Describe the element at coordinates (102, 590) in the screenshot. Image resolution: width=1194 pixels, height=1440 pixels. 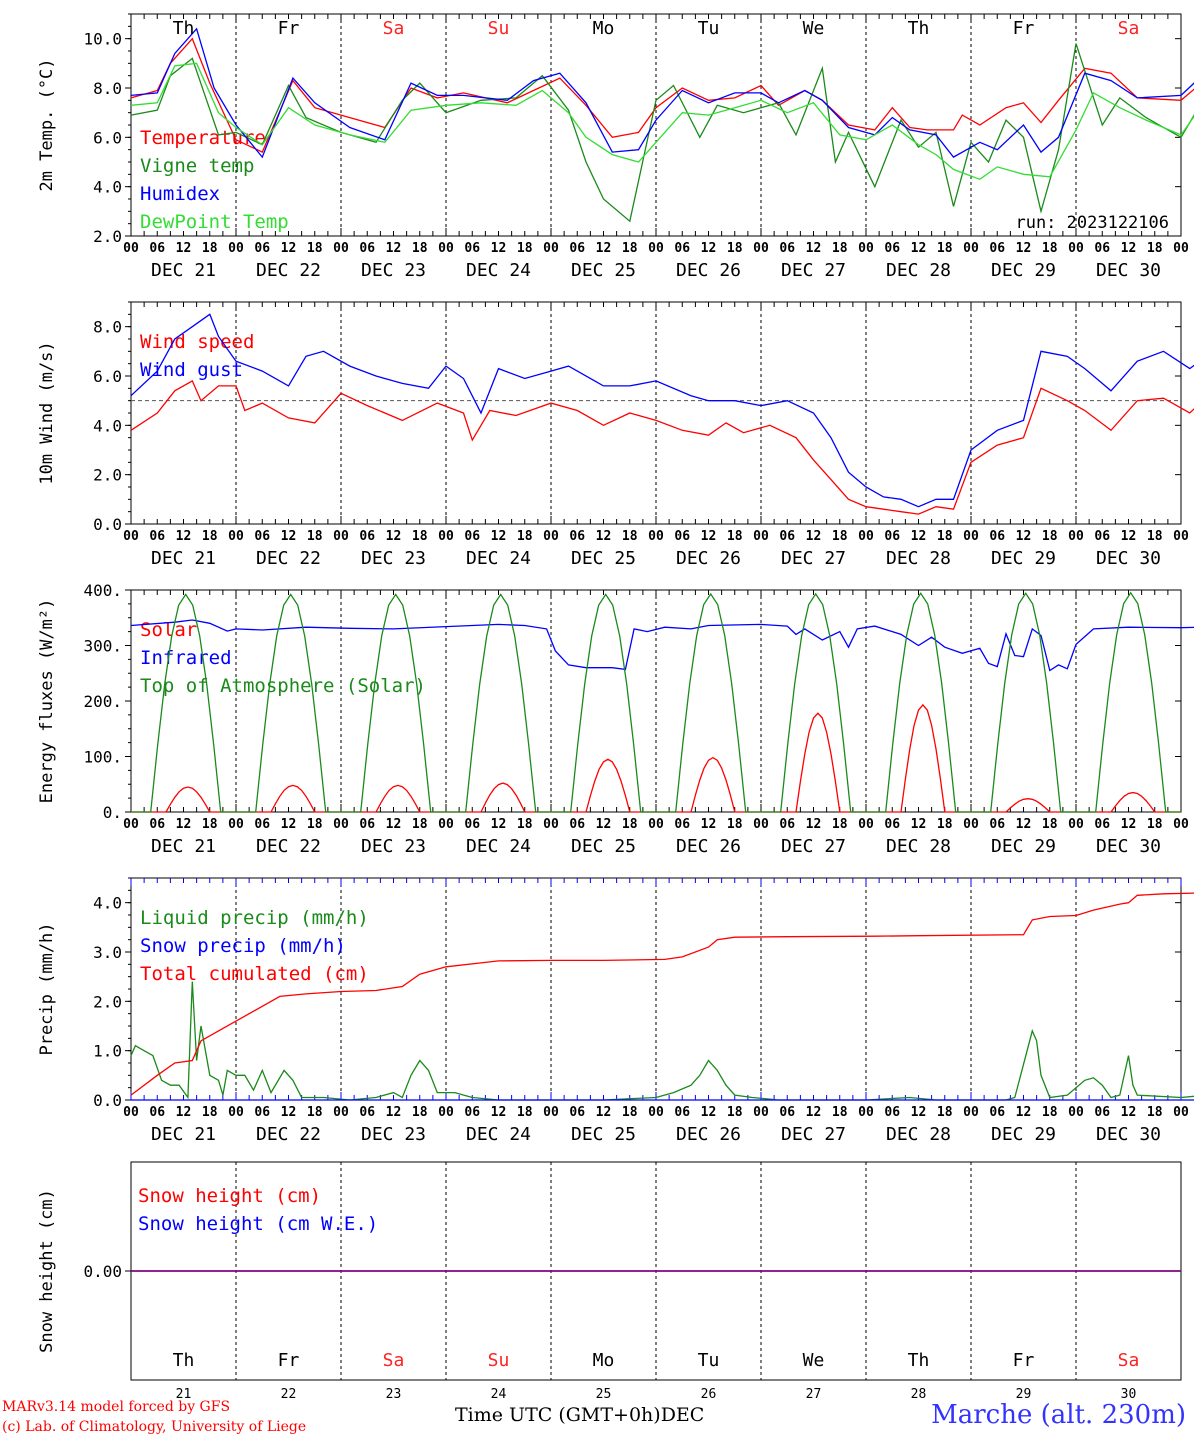
I see `y-tick-label: 400.` at that location.